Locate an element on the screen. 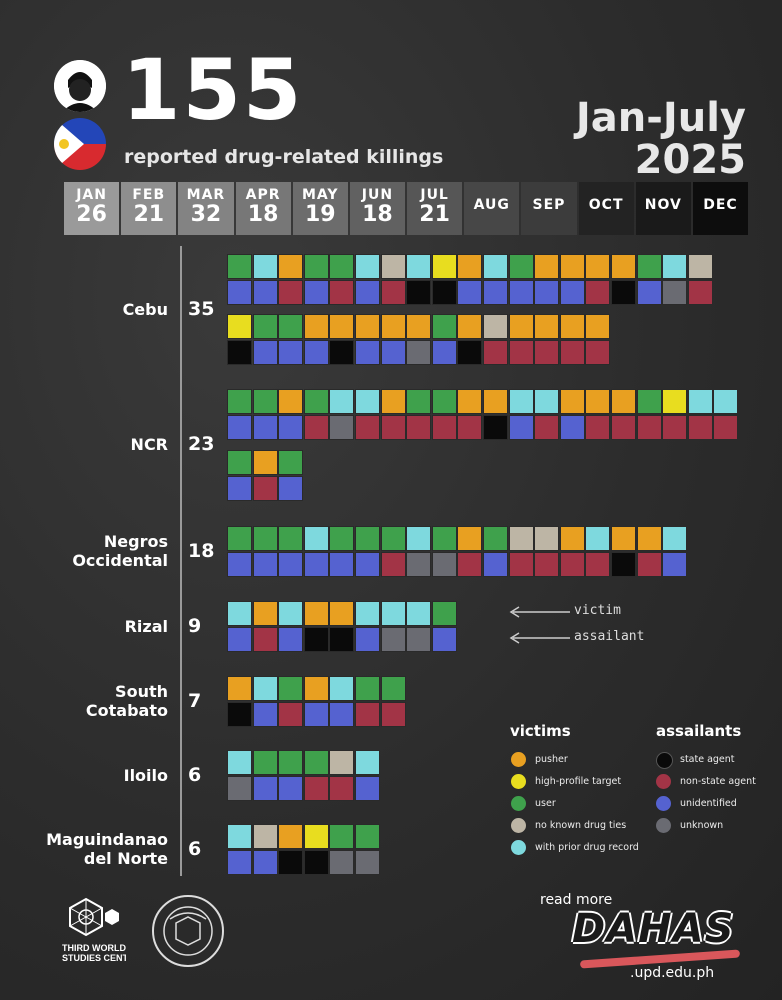 The width and height of the screenshot is (782, 1000). legend-label: unknown is located at coordinates (702, 825).